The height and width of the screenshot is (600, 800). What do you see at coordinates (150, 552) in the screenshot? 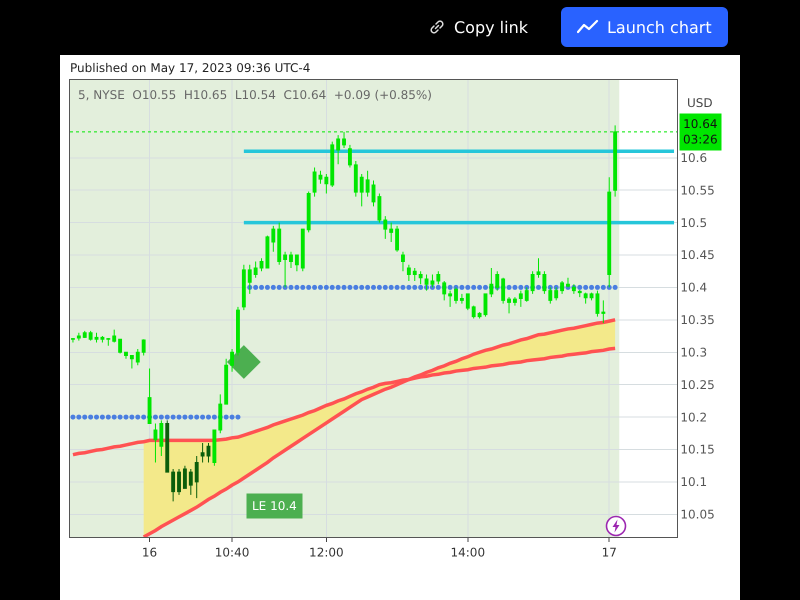
I see `x-tick-label: 16` at bounding box center [150, 552].